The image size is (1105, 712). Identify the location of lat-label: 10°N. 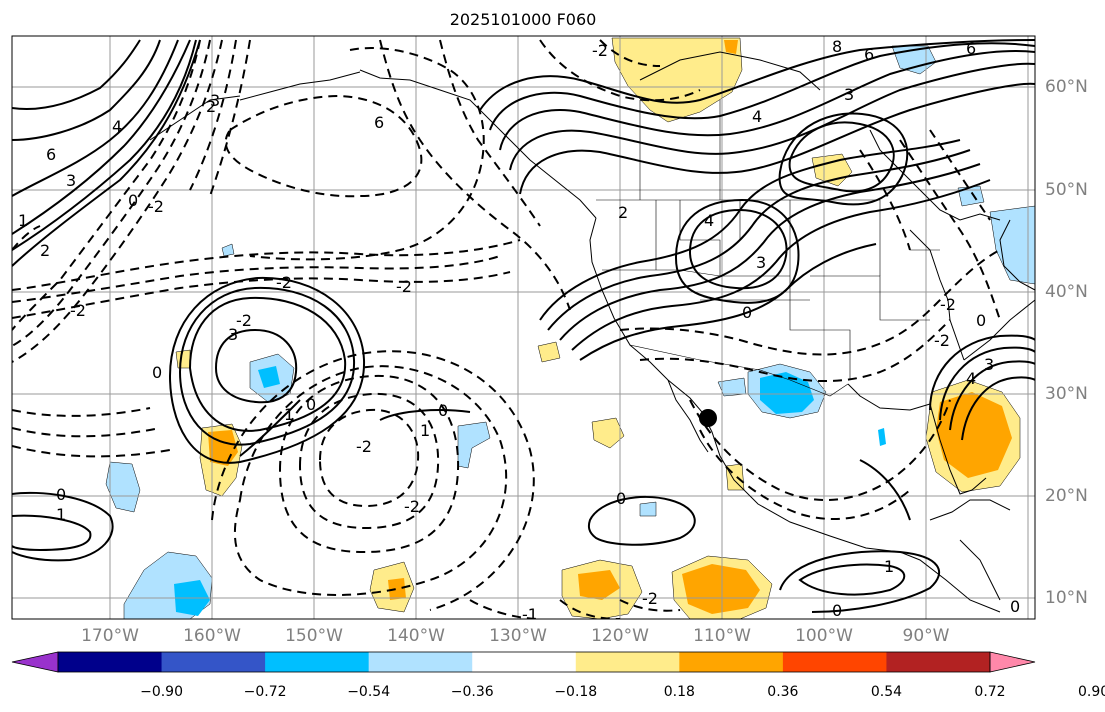
(1066, 598).